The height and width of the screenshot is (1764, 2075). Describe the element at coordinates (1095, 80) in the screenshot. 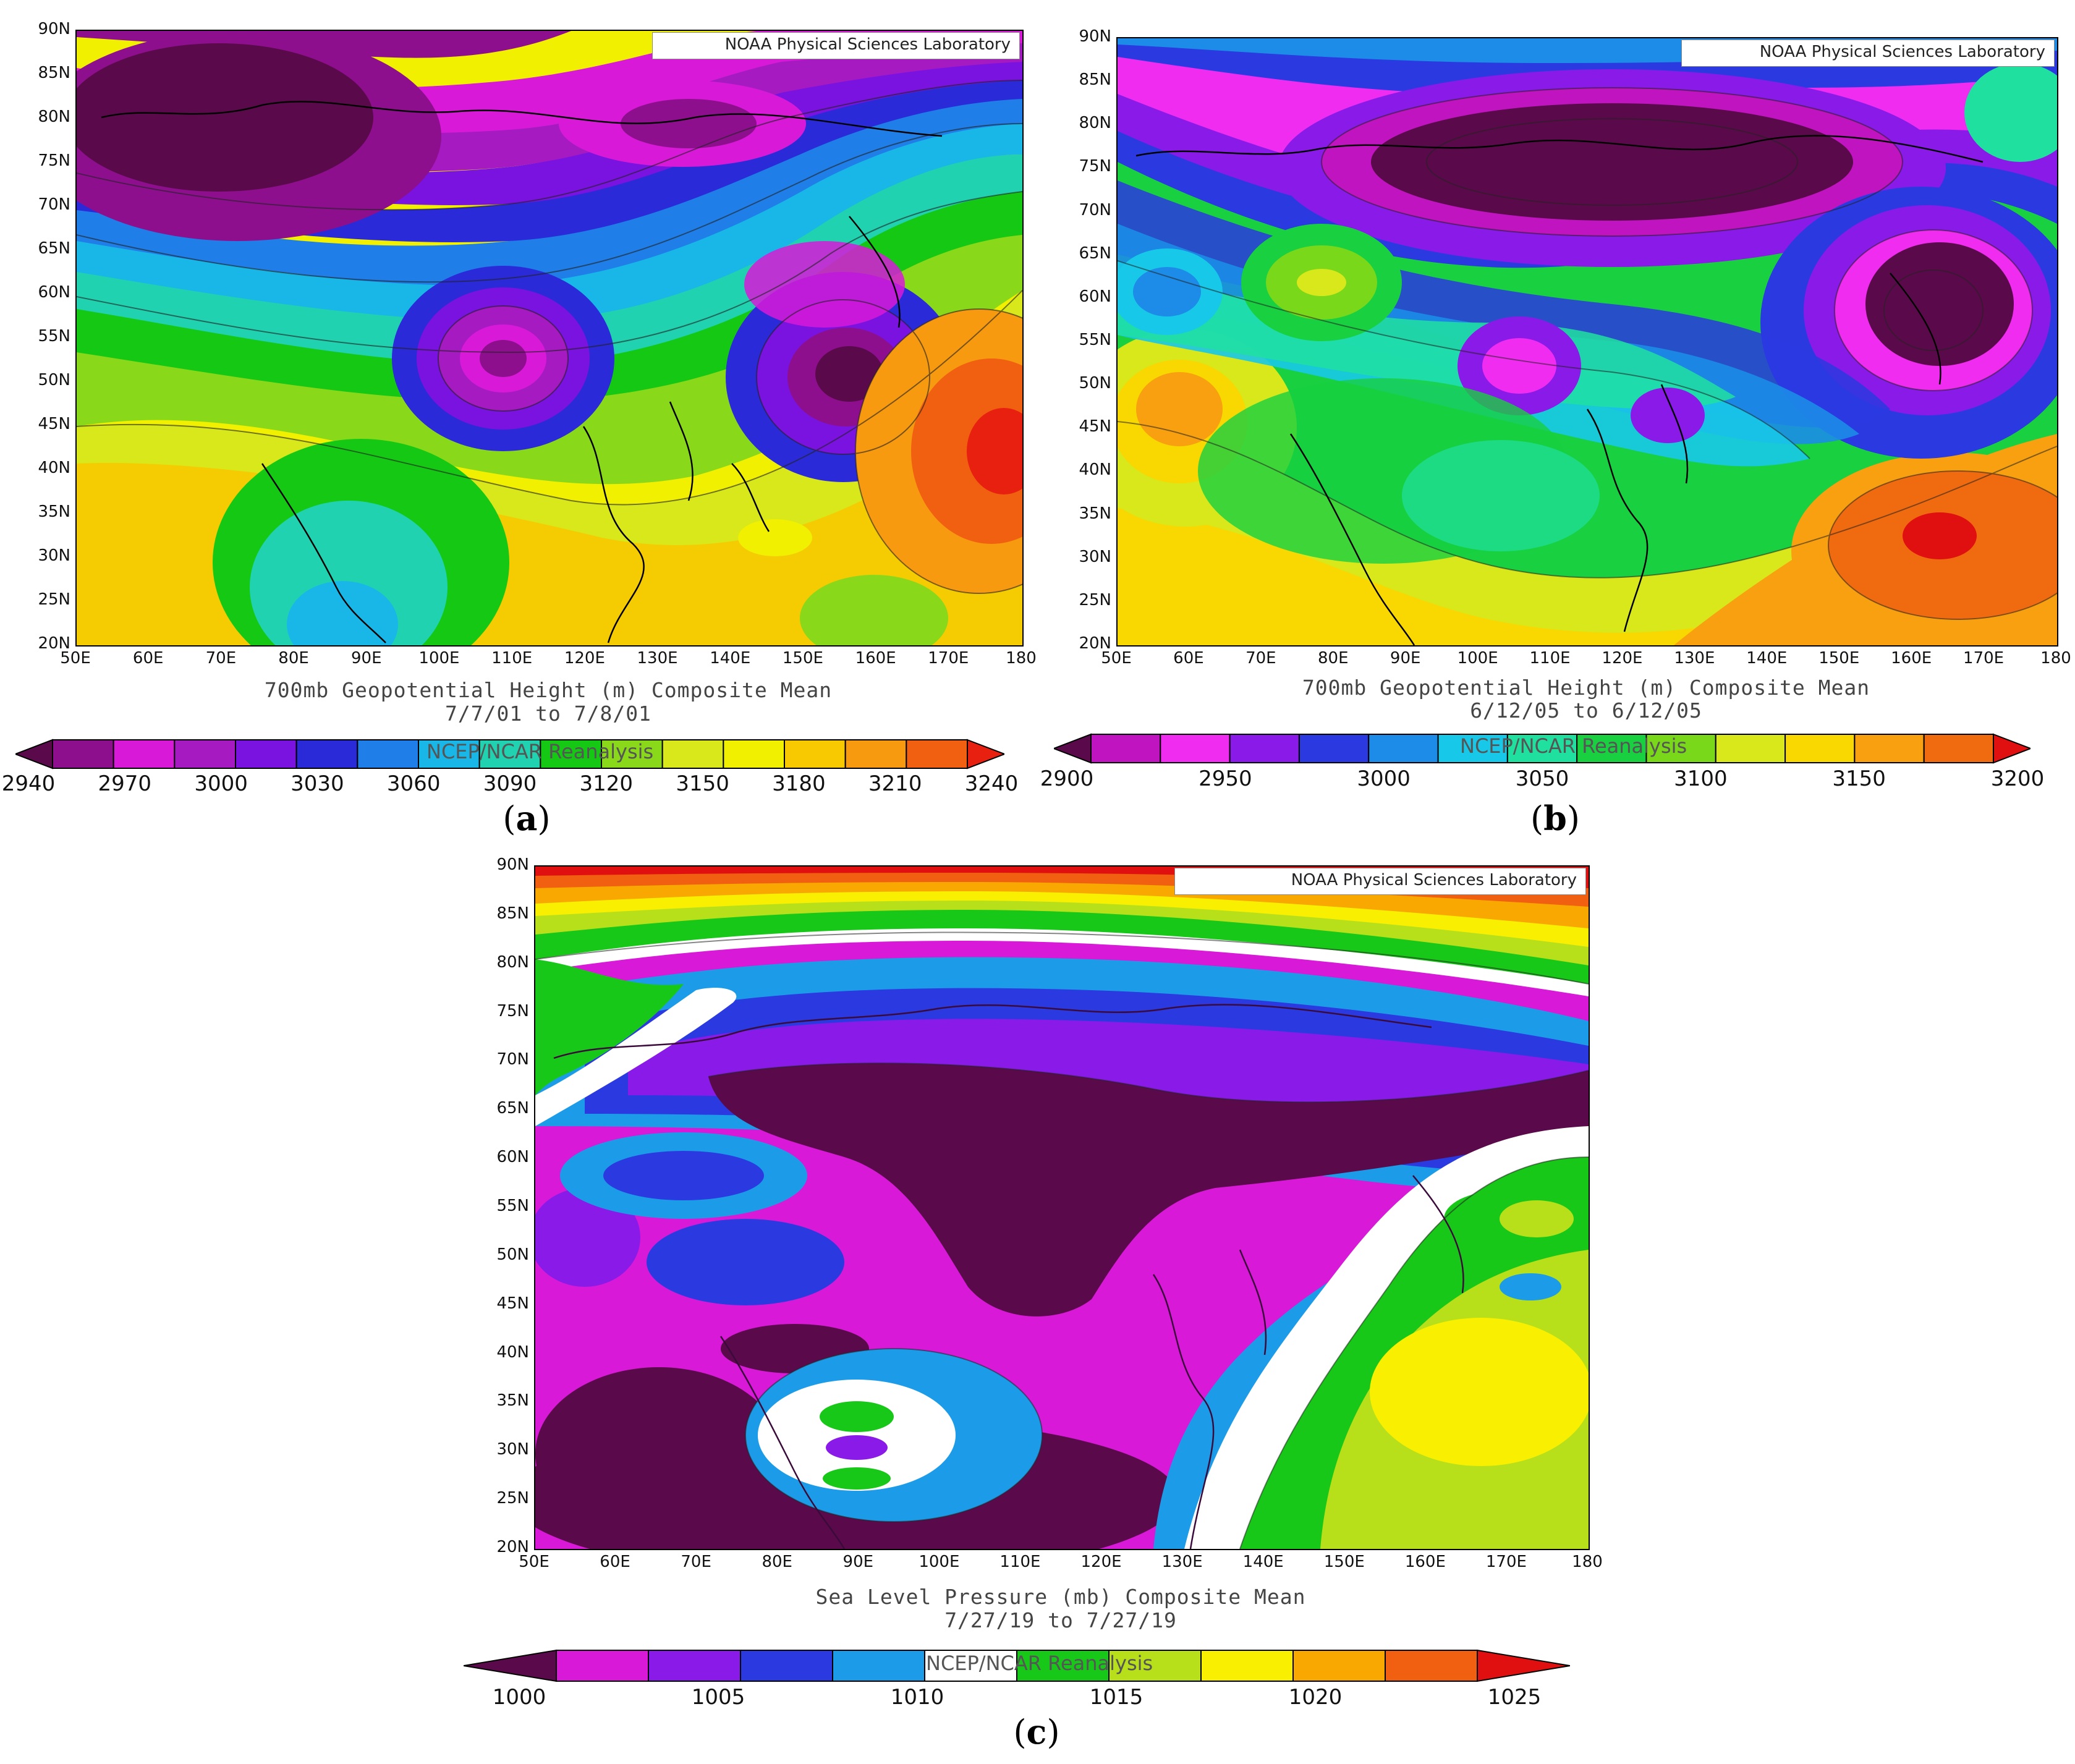

I see `y-tick-label: 85N` at that location.